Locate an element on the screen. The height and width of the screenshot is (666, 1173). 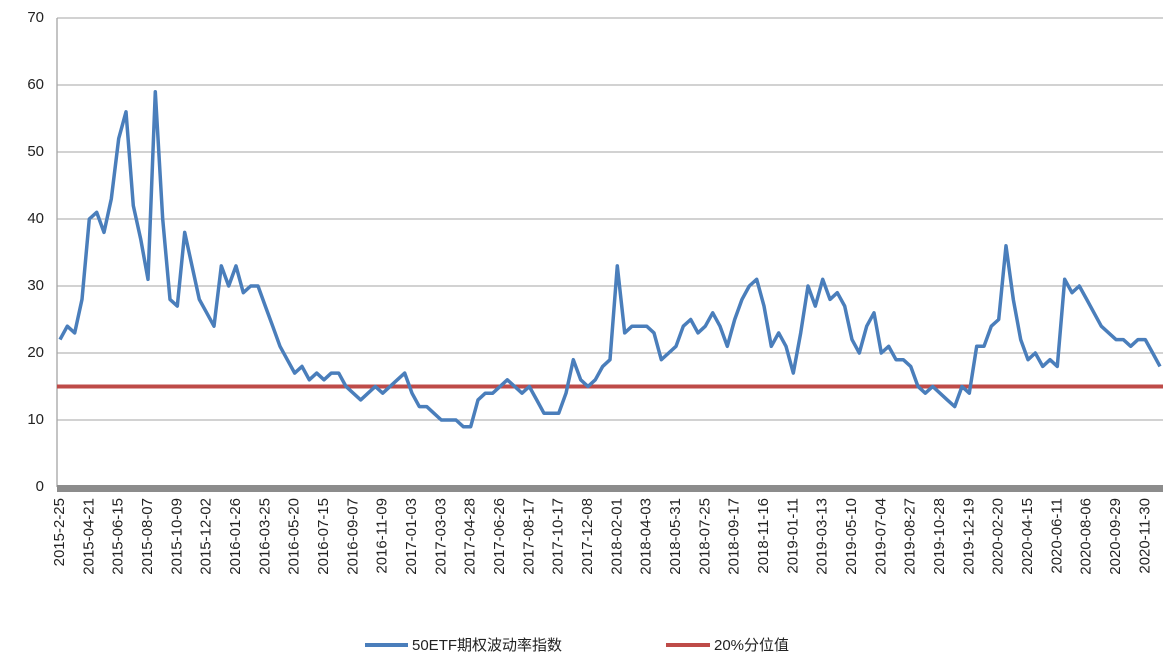
y-tick-label: 70 is located at coordinates (35, 17).